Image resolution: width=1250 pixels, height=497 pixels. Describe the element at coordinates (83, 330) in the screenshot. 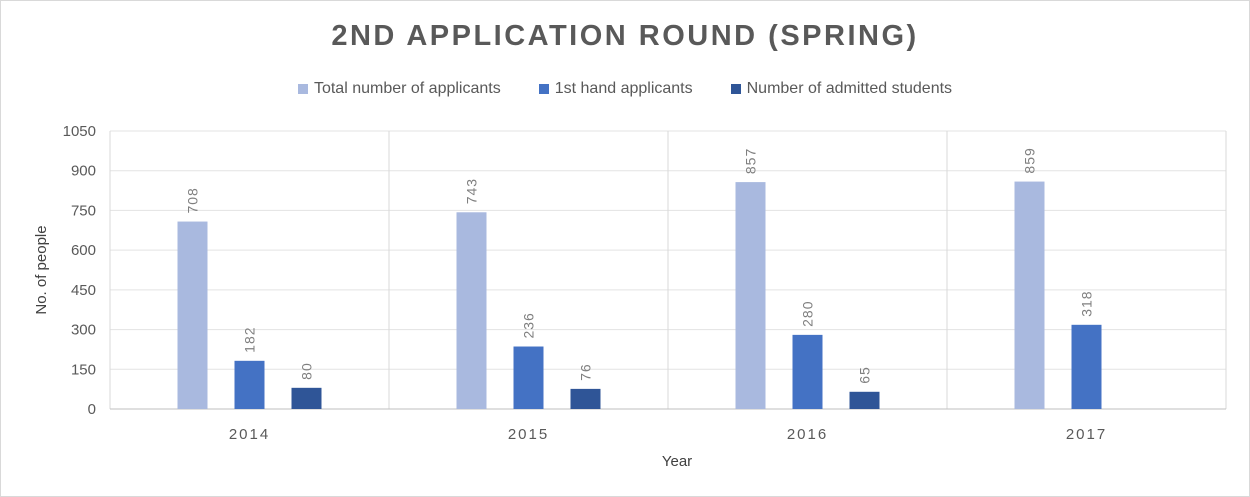

I see `y-tick-label-300: 300` at that location.